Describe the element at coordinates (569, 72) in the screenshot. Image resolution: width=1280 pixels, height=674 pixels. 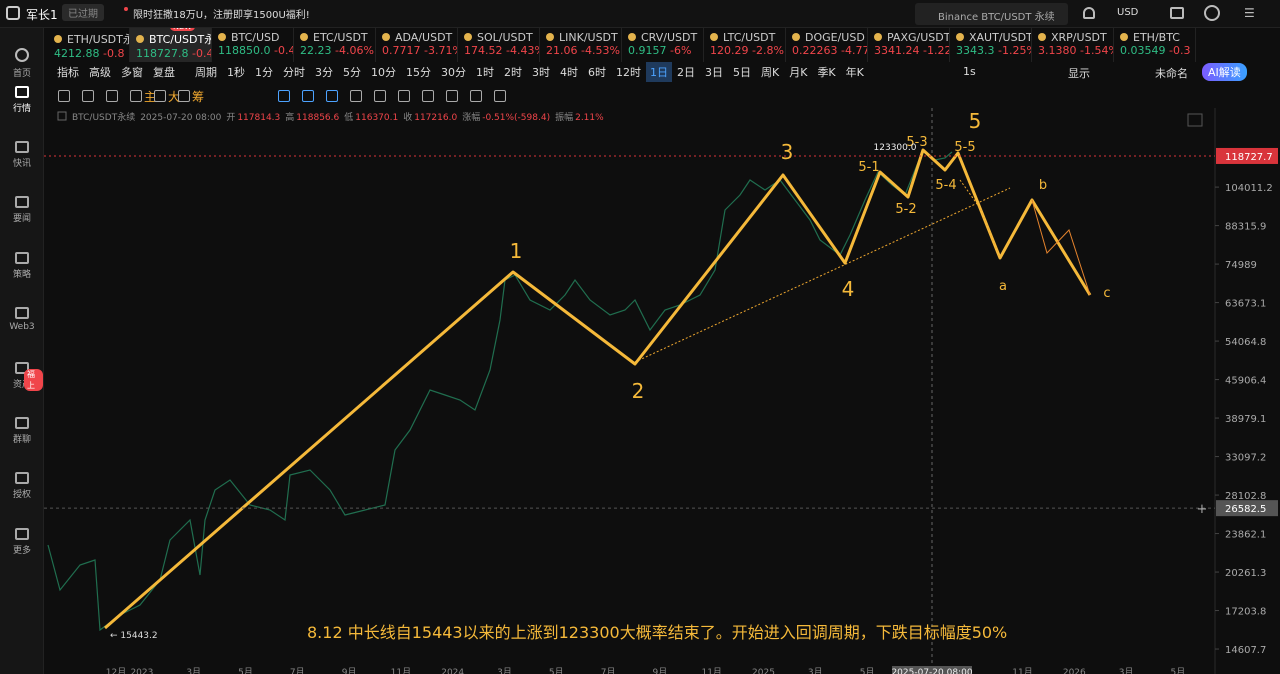
I see `period-button: 4时` at that location.